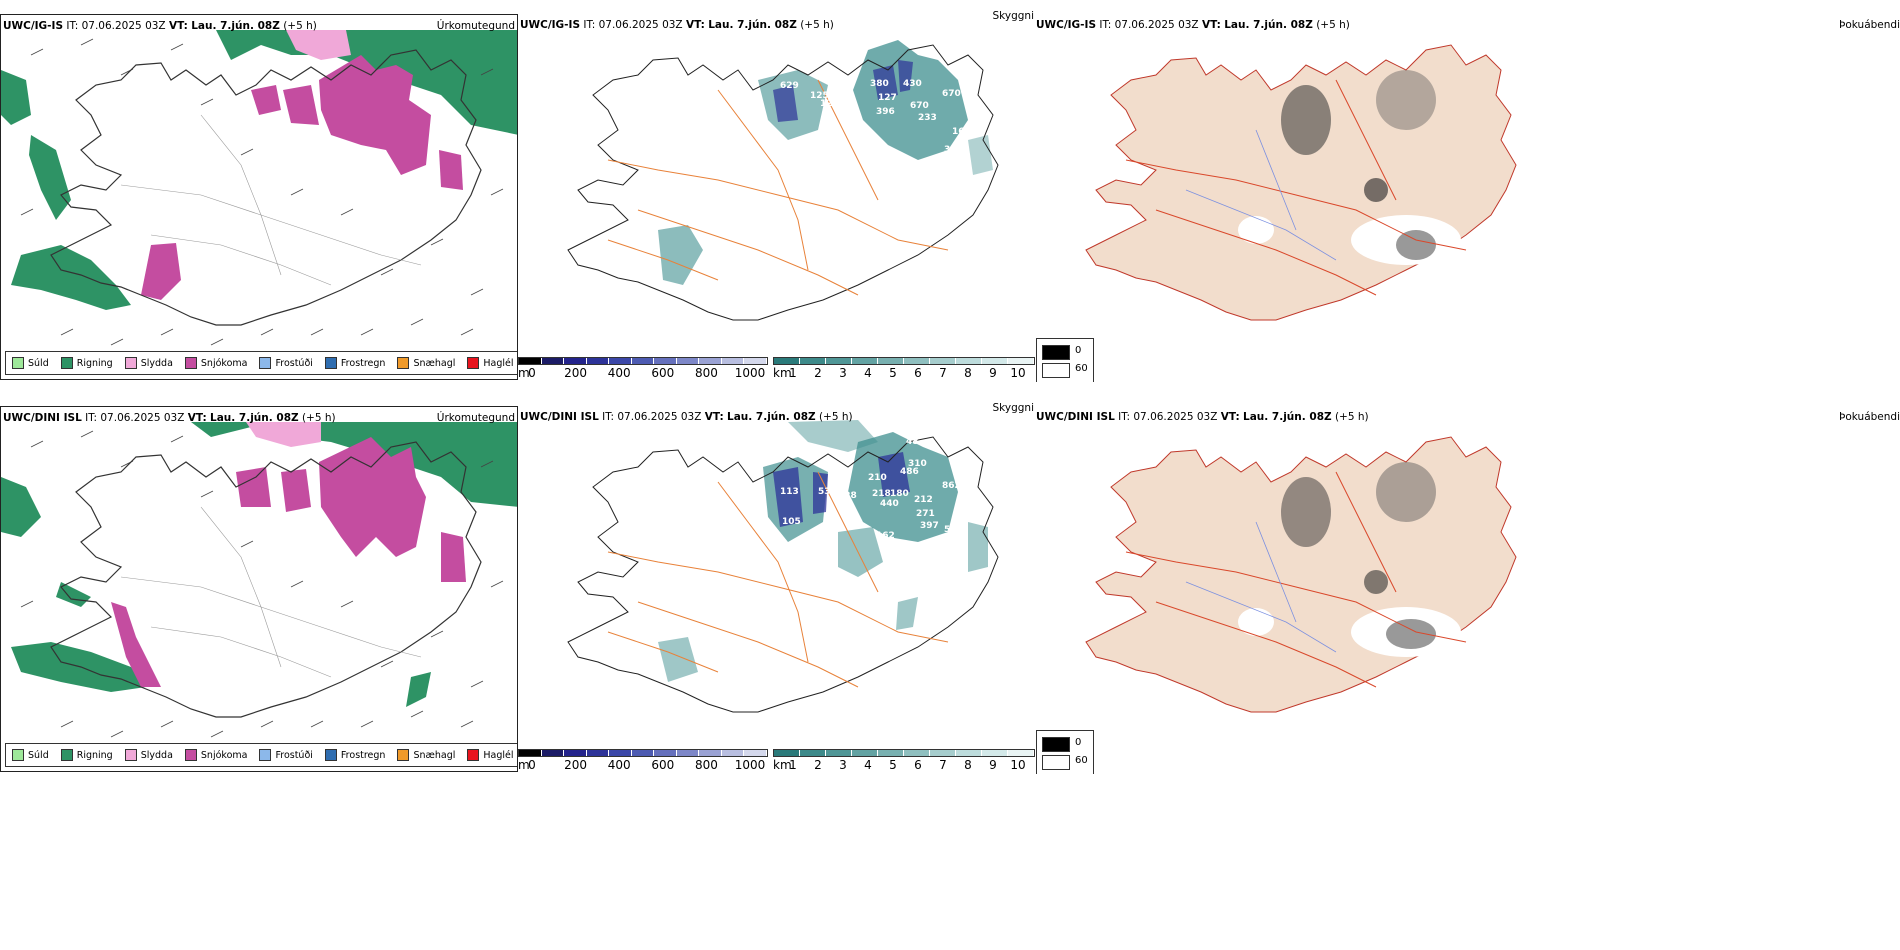 This screenshot has width=1900, height=950. What do you see at coordinates (434, 363) in the screenshot?
I see `legend-label: Snæhagl` at bounding box center [434, 363].